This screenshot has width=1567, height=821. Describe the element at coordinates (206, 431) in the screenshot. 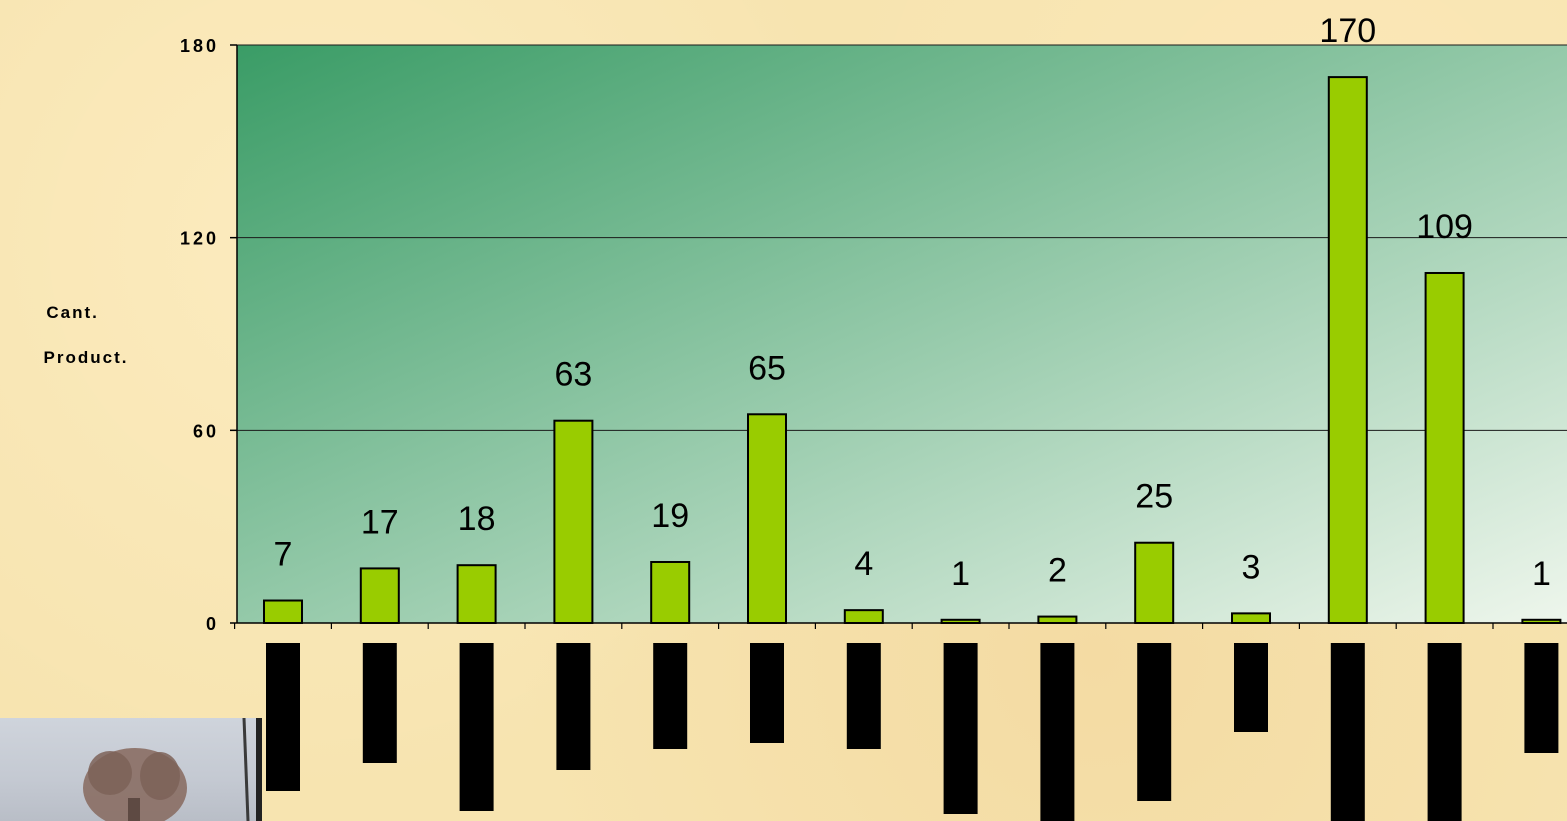

I see `y-tick-label: 60` at that location.